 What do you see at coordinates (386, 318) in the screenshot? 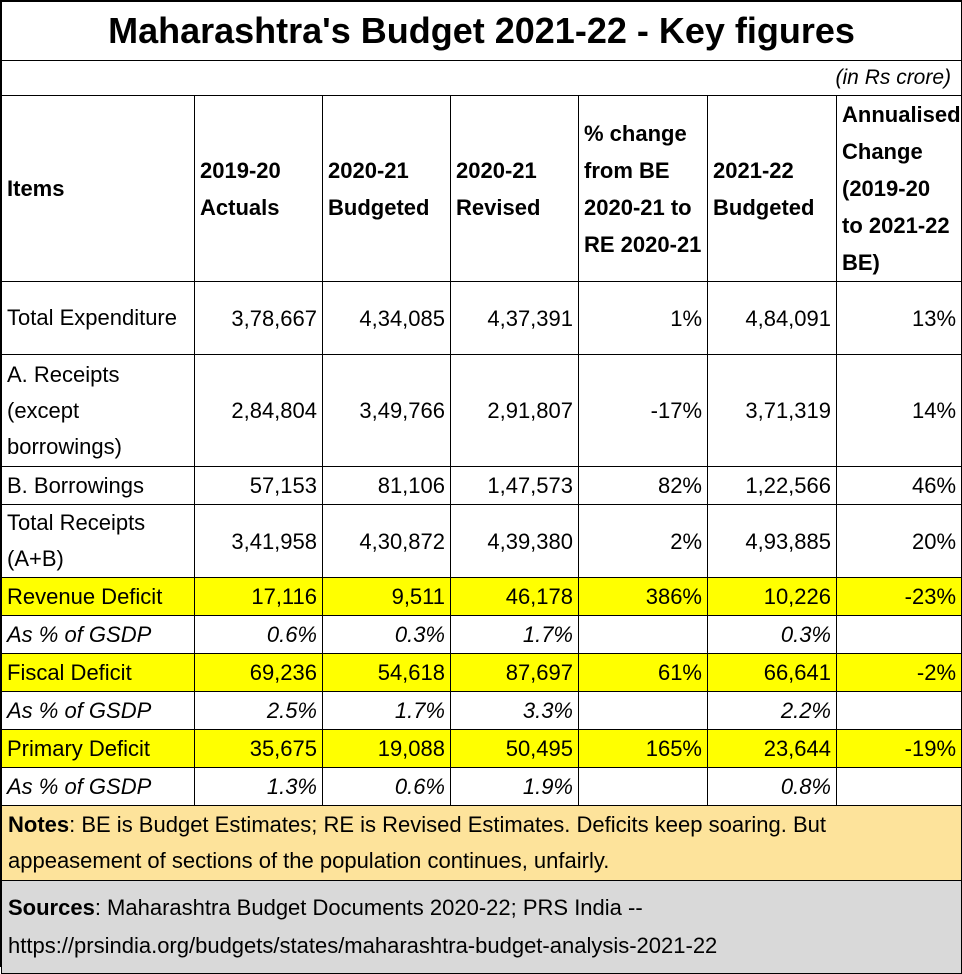
I see `cell: 4,34,085` at bounding box center [386, 318].